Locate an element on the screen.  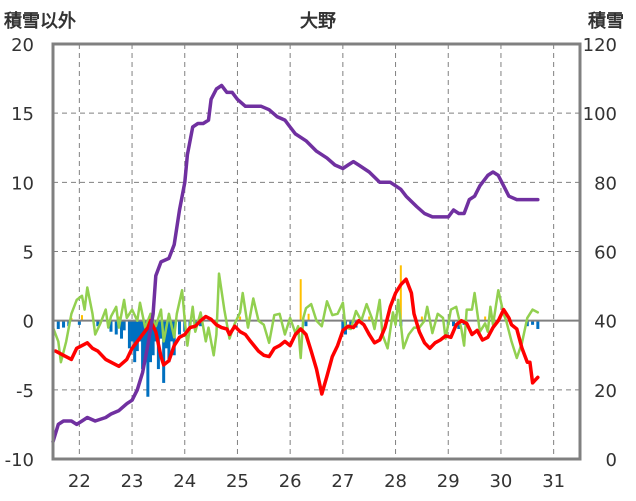
x-tick-label: 28 is located at coordinates (395, 481).